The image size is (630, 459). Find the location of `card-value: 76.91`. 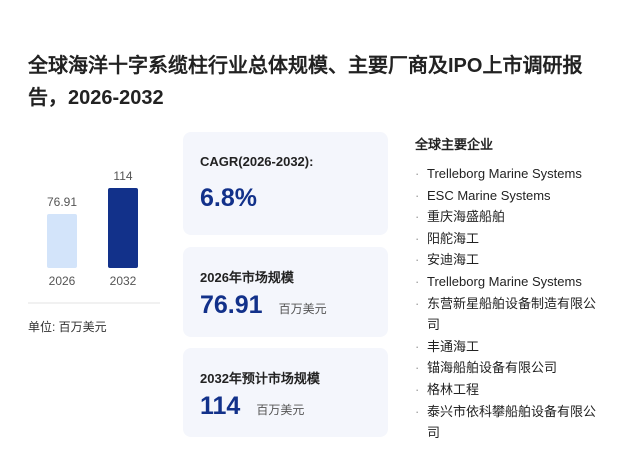

card-value: 76.91 is located at coordinates (231, 305).